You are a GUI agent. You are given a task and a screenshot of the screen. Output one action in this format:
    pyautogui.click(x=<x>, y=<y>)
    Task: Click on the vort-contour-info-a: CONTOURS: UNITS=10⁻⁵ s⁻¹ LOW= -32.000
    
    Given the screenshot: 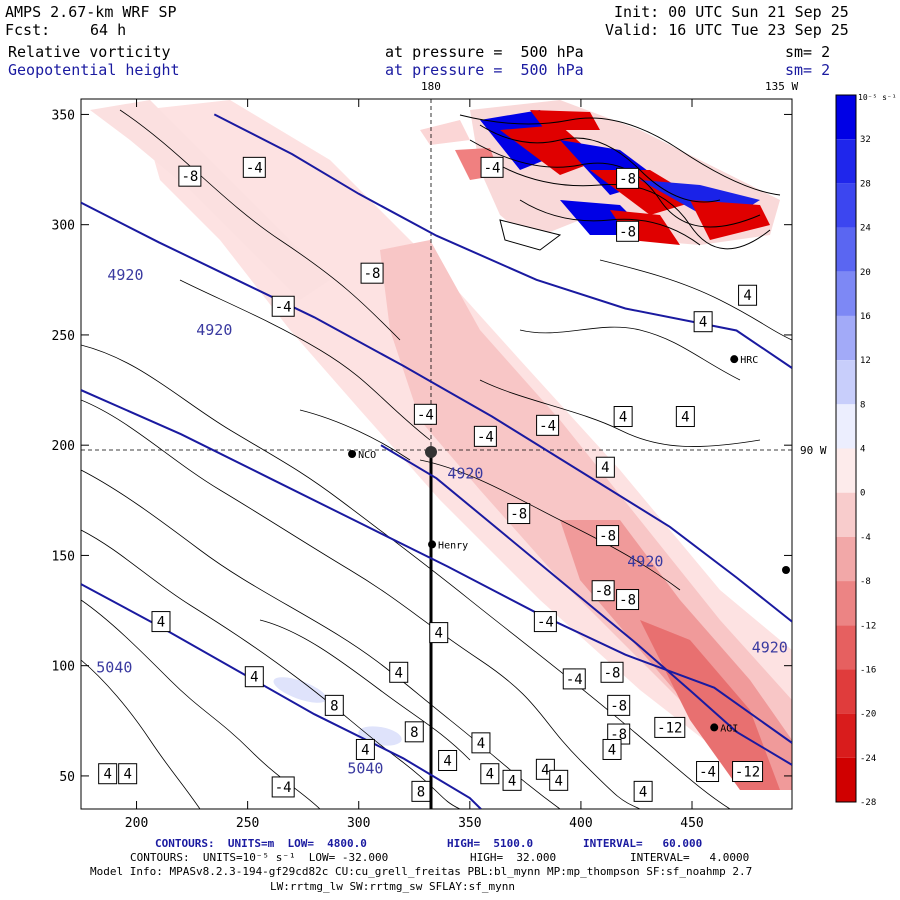 What is the action you would take?
    pyautogui.click(x=259, y=857)
    